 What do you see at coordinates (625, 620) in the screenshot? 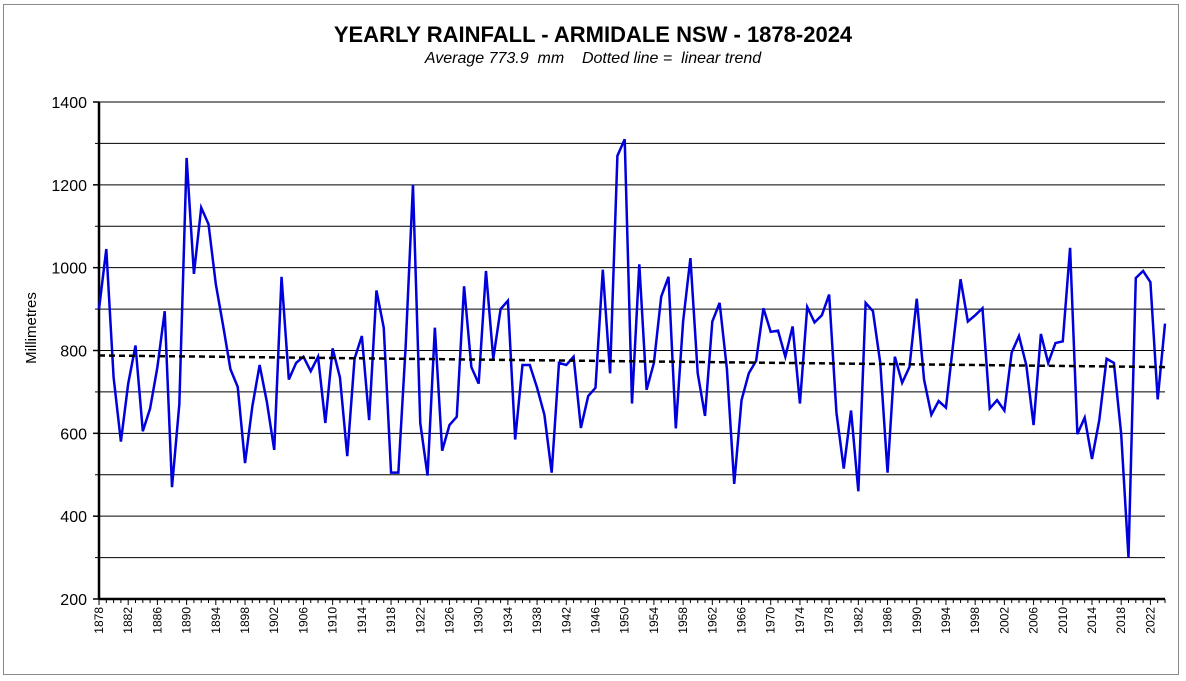
I see `x-tick-label: 1950` at bounding box center [625, 620].